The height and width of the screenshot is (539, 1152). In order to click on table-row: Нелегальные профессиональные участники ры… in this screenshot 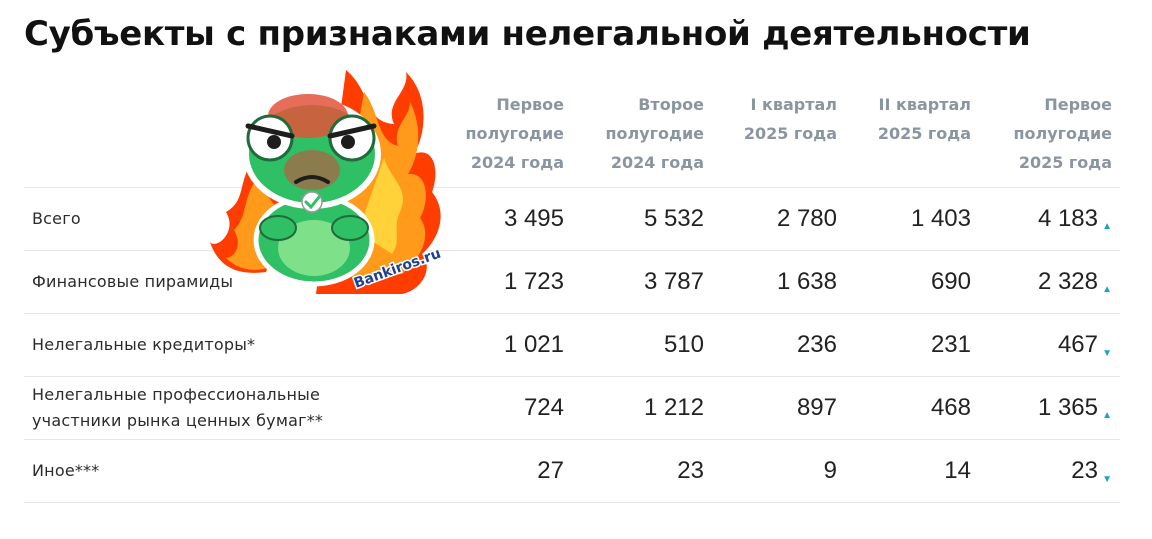, I will do `click(572, 408)`.